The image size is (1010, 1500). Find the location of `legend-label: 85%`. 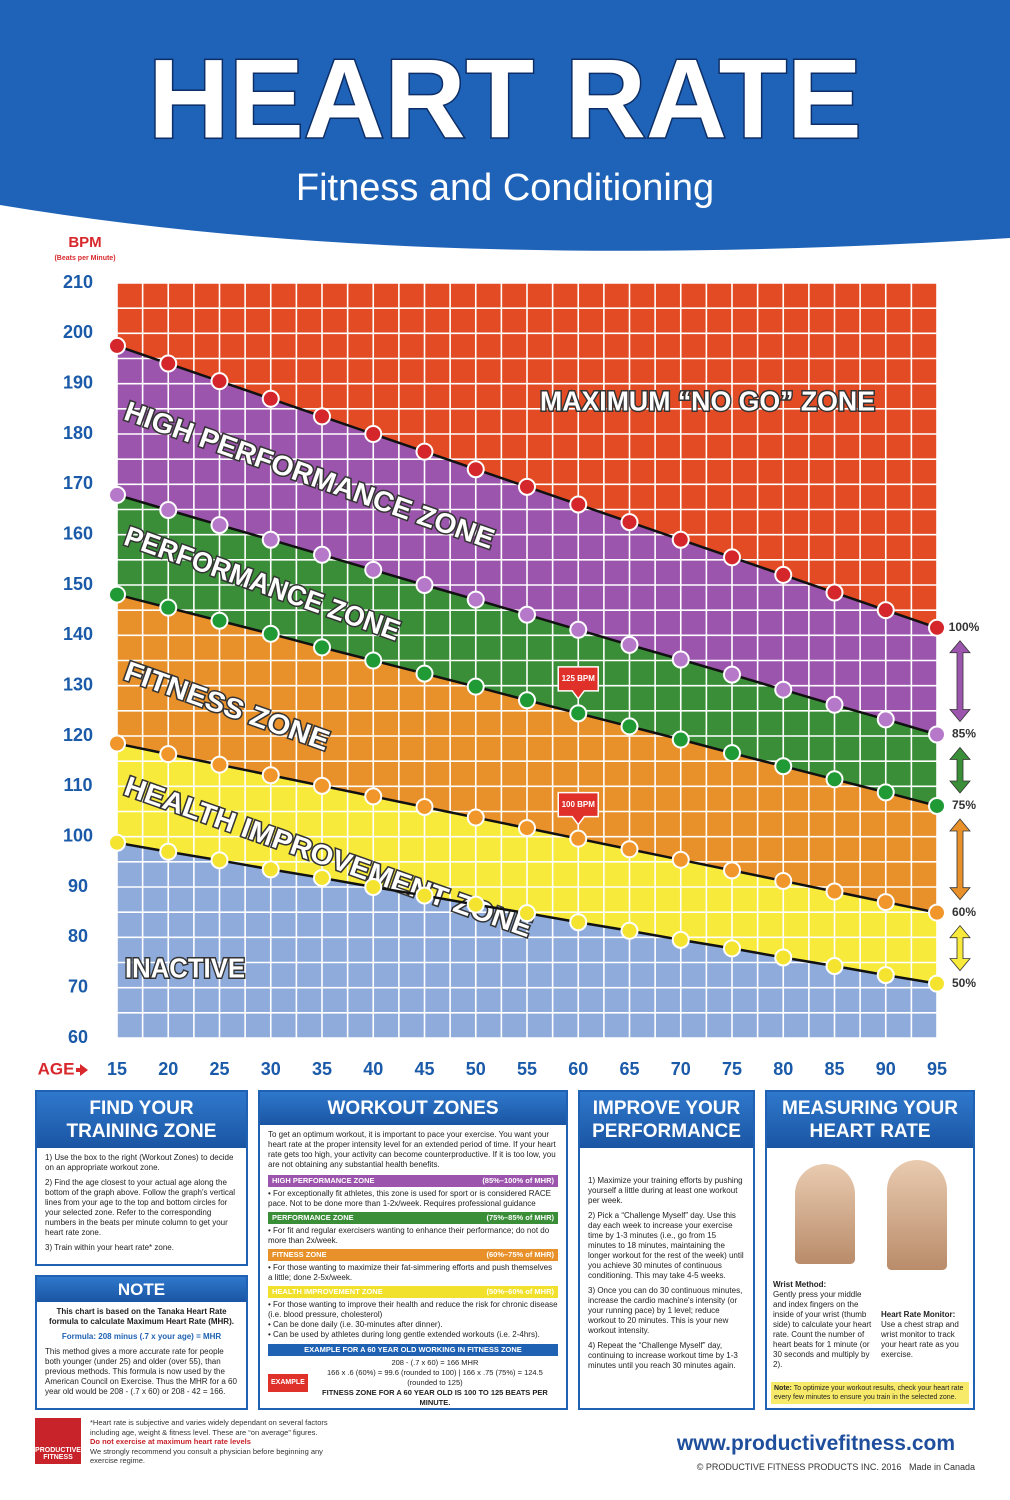

legend-label: 85% is located at coordinates (964, 734).